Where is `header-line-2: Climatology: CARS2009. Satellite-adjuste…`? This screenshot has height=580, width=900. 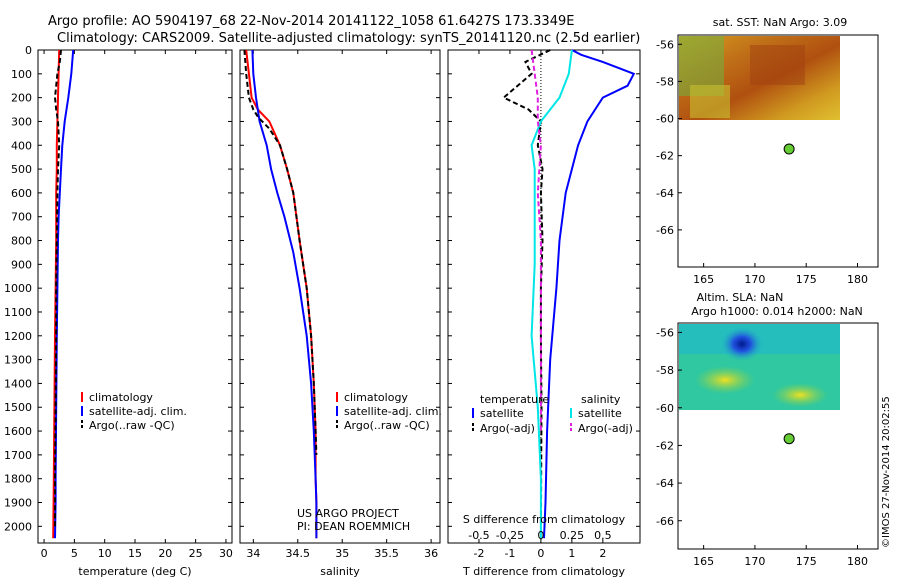
header-line-2: Climatology: CARS2009. Satellite-adjuste… is located at coordinates (348, 38).